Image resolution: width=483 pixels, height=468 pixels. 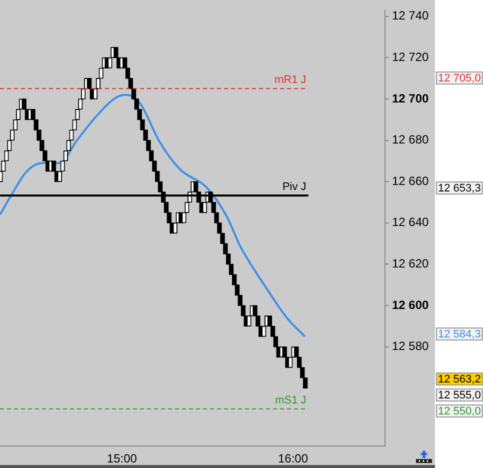 I want to click on y-tick-label: 12 700, so click(x=411, y=98).